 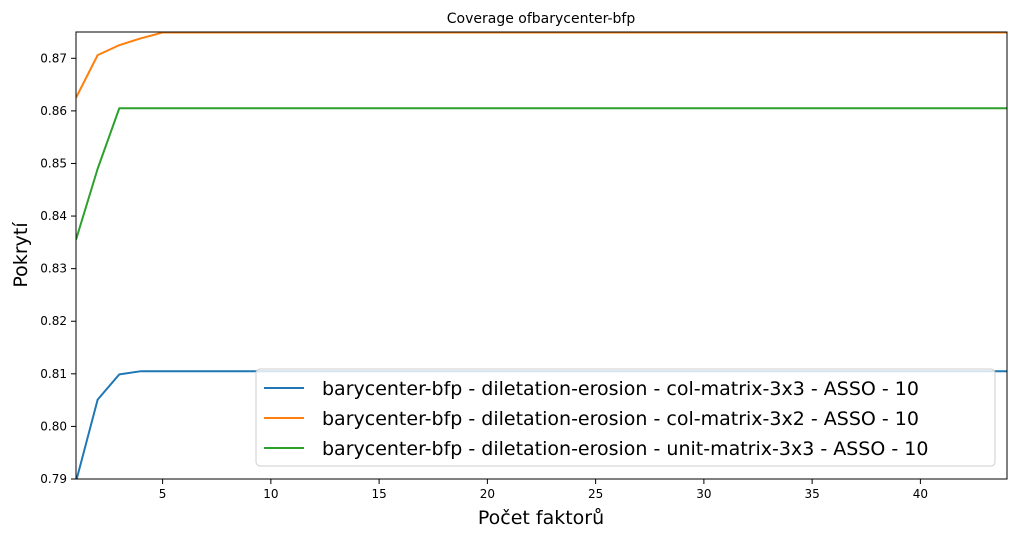 I want to click on x-tick-label: 5, so click(x=163, y=494).